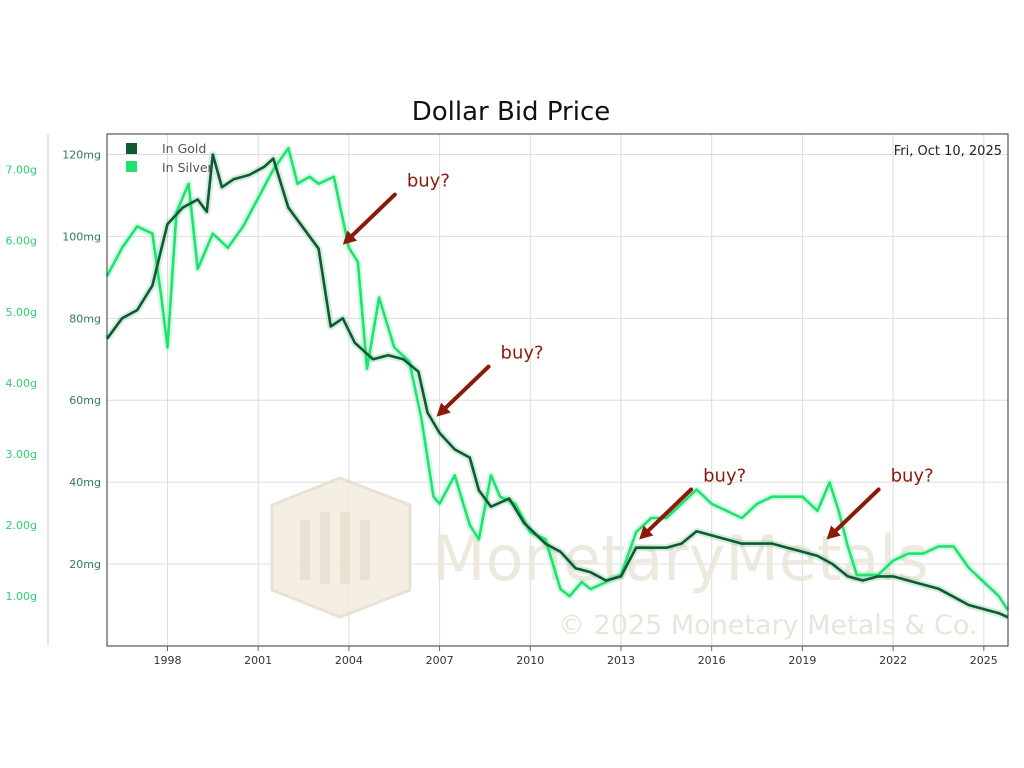 The width and height of the screenshot is (1024, 768). I want to click on legend-silver-label: In Silver, so click(188, 167).